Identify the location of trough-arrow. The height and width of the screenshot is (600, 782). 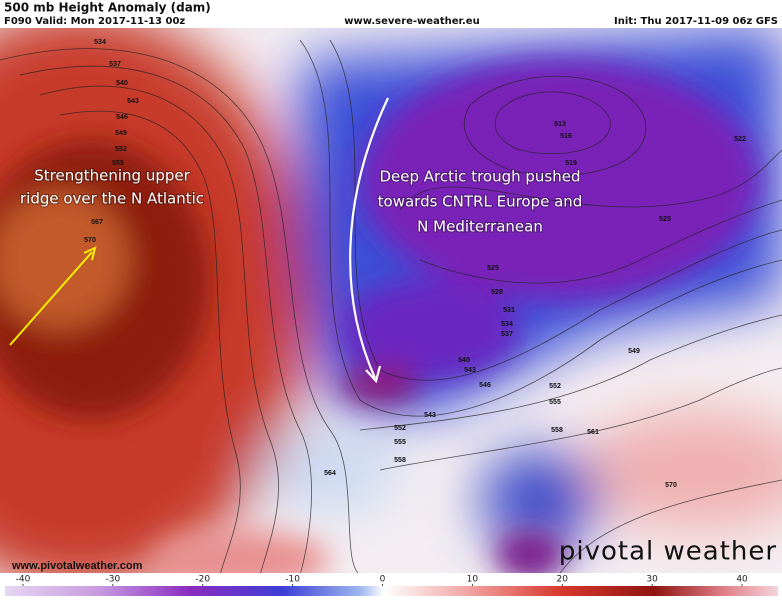
(369, 238).